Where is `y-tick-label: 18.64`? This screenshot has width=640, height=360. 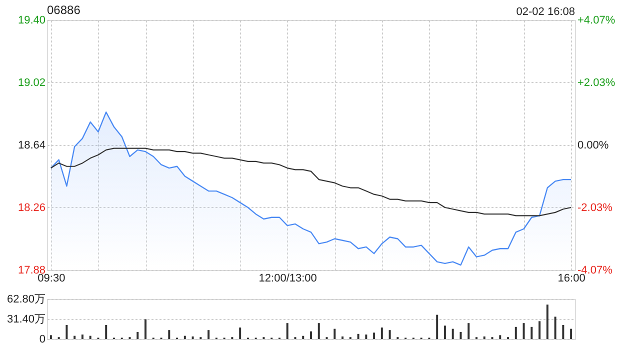
y-tick-label: 18.64 is located at coordinates (32, 146).